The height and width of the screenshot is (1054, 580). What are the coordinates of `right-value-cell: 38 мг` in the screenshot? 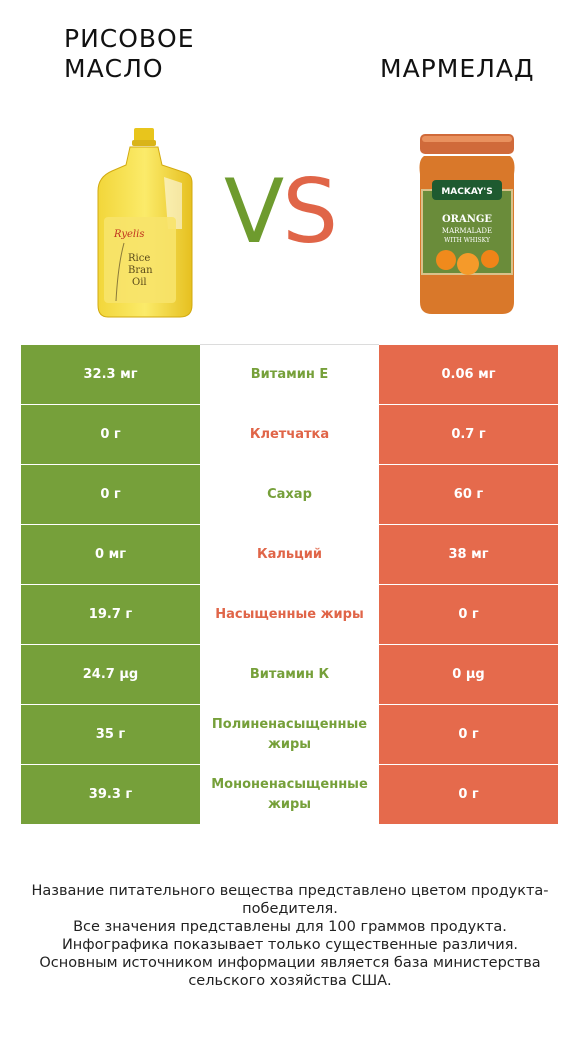 It's located at (468, 554).